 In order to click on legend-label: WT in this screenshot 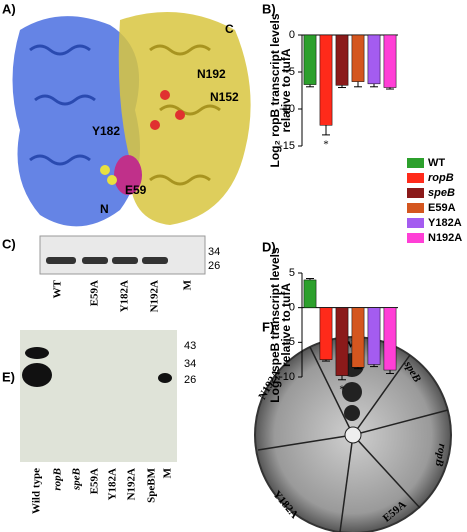, I will do `click(436, 163)`.